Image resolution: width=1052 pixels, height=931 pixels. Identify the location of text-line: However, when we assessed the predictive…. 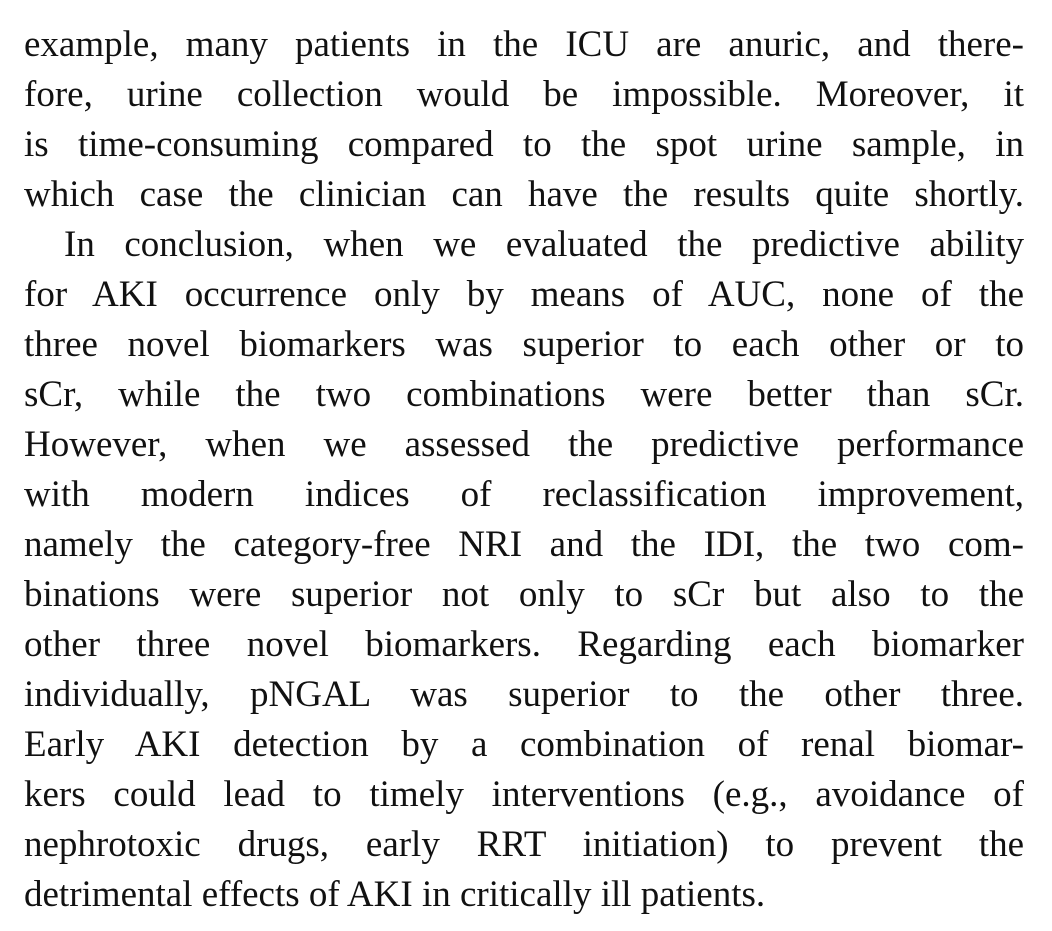
(524, 444).